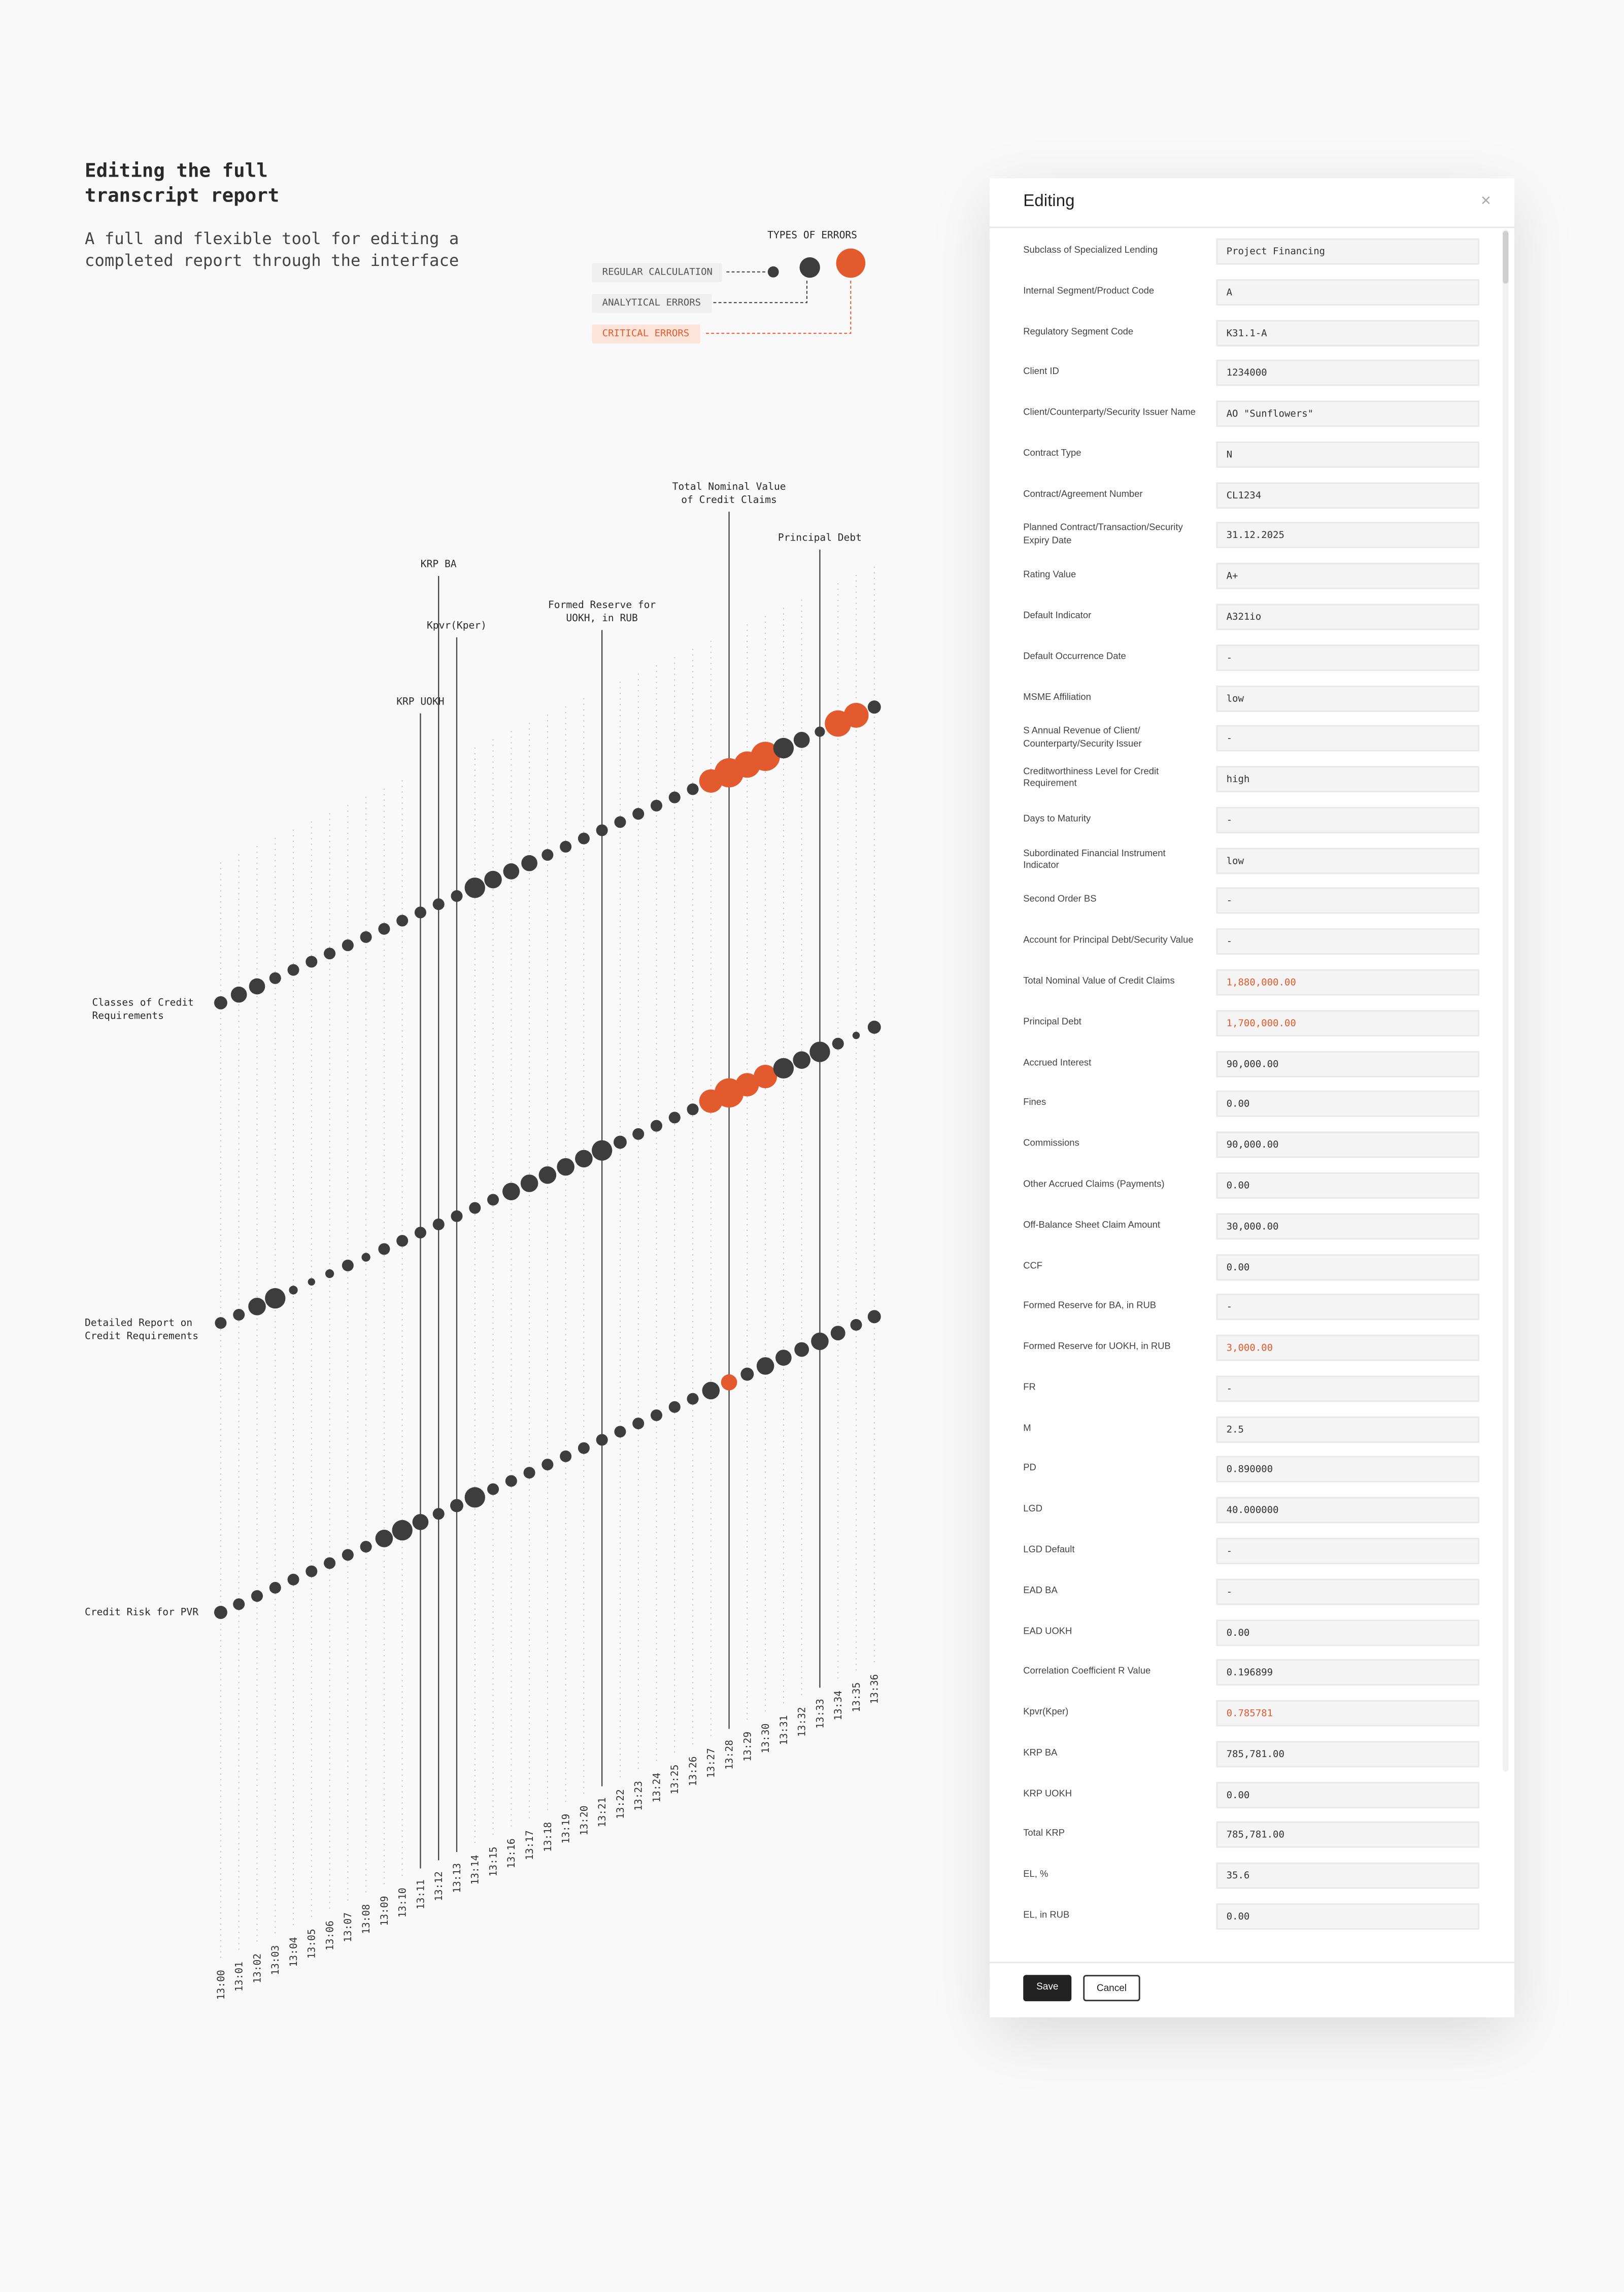 The image size is (1624, 2292). I want to click on field-input: A, so click(1347, 292).